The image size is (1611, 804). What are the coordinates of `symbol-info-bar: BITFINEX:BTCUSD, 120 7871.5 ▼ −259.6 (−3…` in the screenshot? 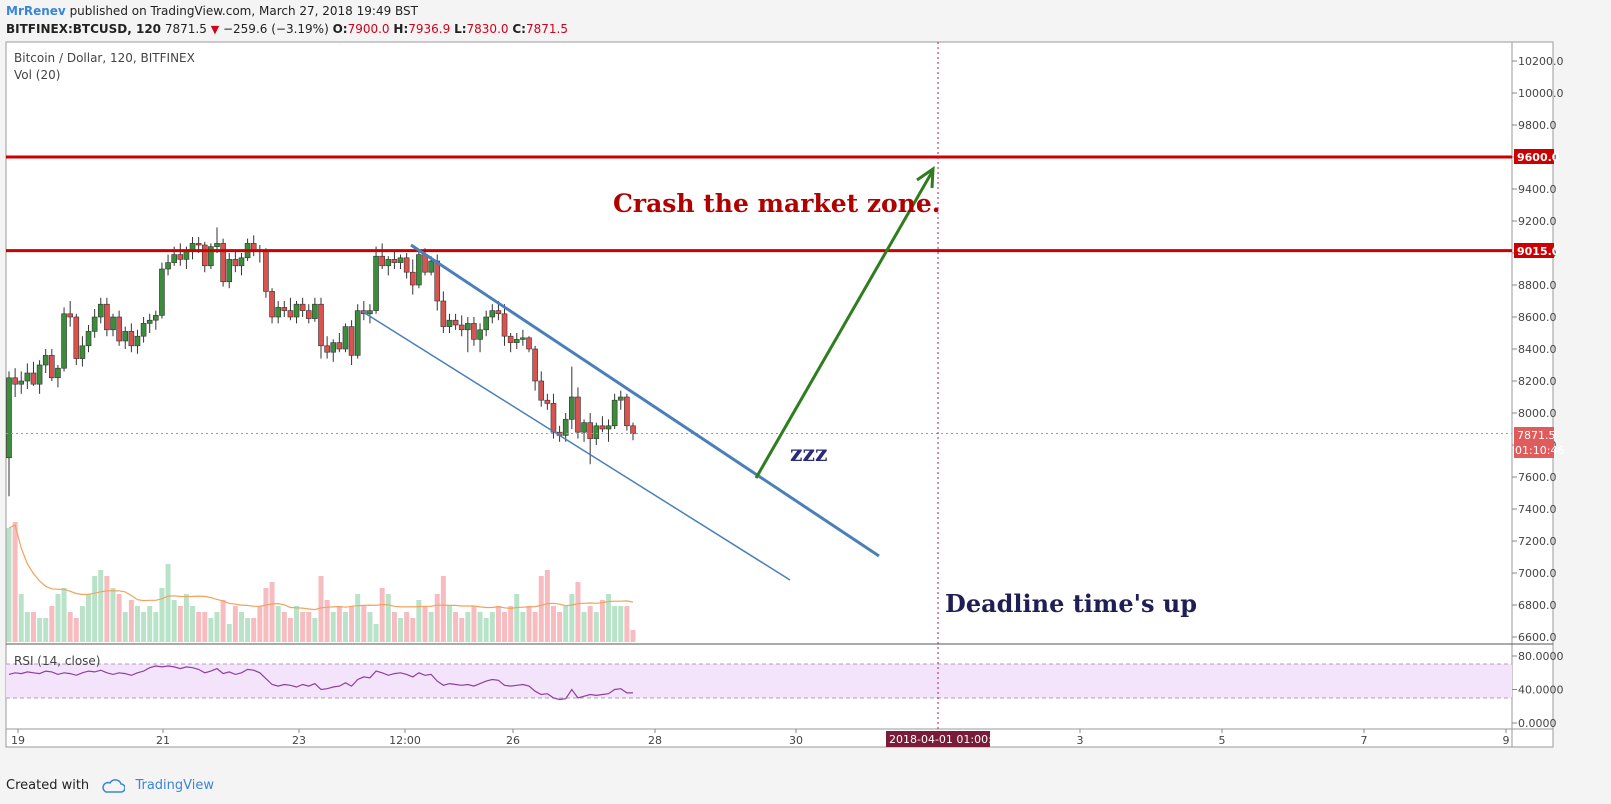 It's located at (287, 29).